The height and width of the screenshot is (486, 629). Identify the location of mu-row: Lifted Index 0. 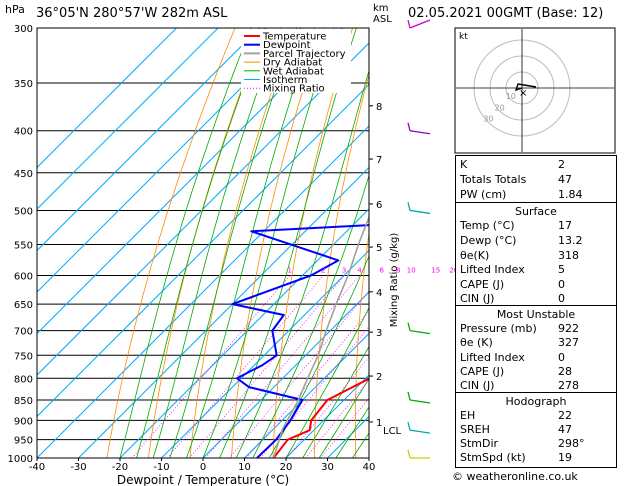
(512, 357).